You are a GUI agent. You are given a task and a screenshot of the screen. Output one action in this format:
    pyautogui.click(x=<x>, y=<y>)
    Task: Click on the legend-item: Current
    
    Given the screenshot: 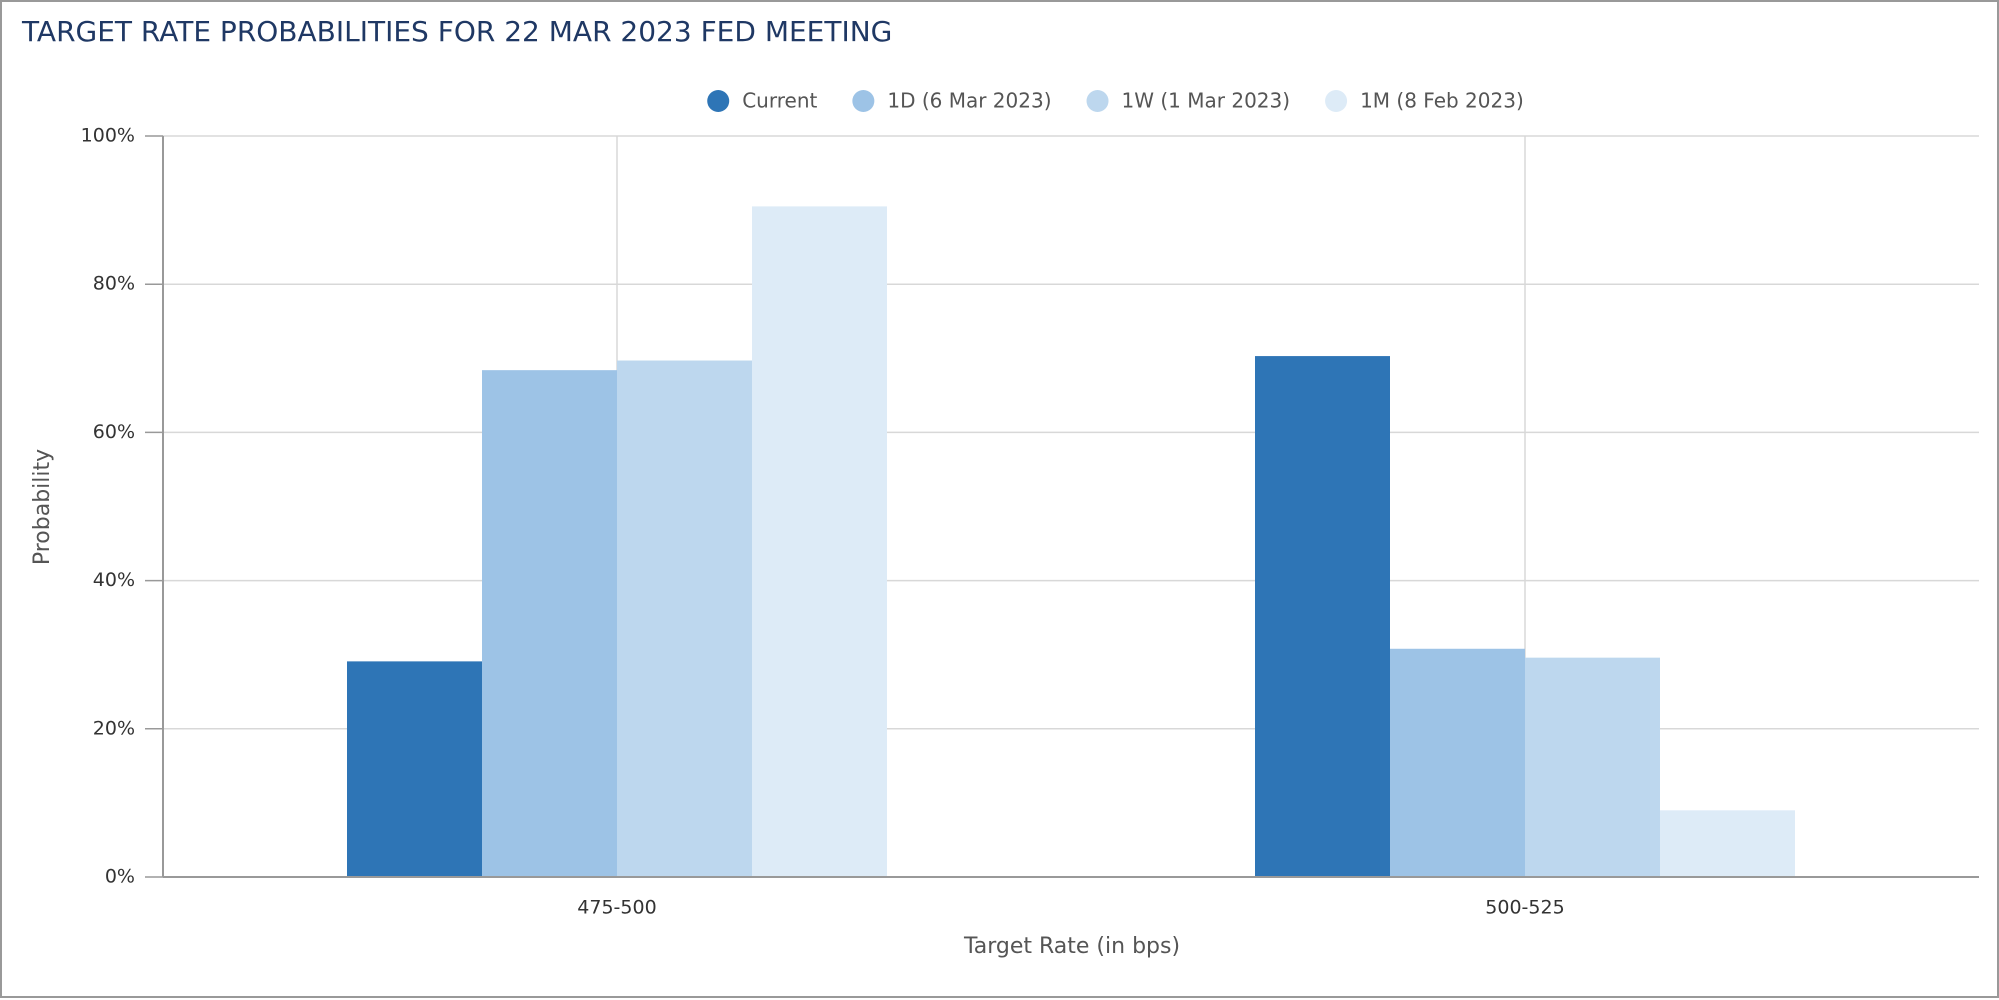 What is the action you would take?
    pyautogui.click(x=762, y=101)
    